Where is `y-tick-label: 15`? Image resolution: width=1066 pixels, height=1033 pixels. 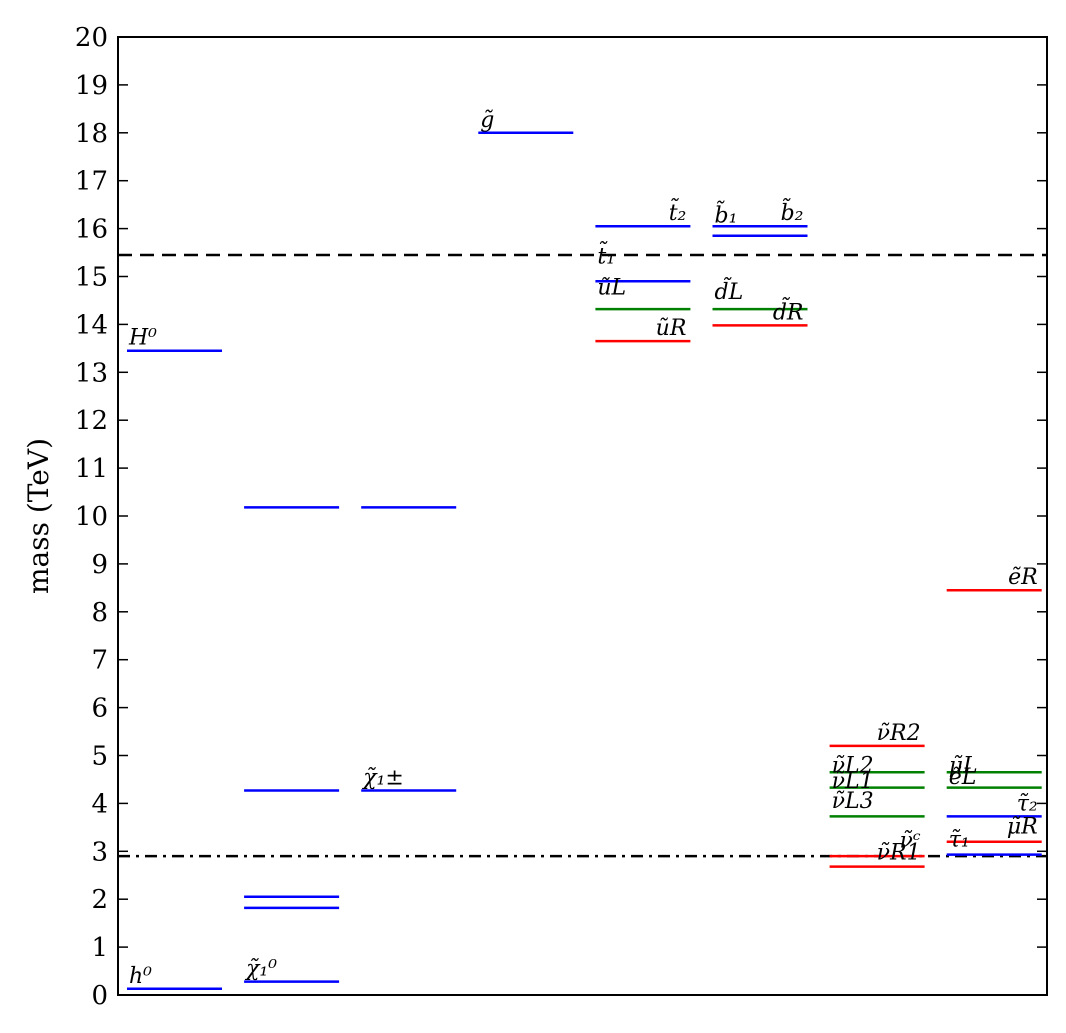 y-tick-label: 15 is located at coordinates (91, 278).